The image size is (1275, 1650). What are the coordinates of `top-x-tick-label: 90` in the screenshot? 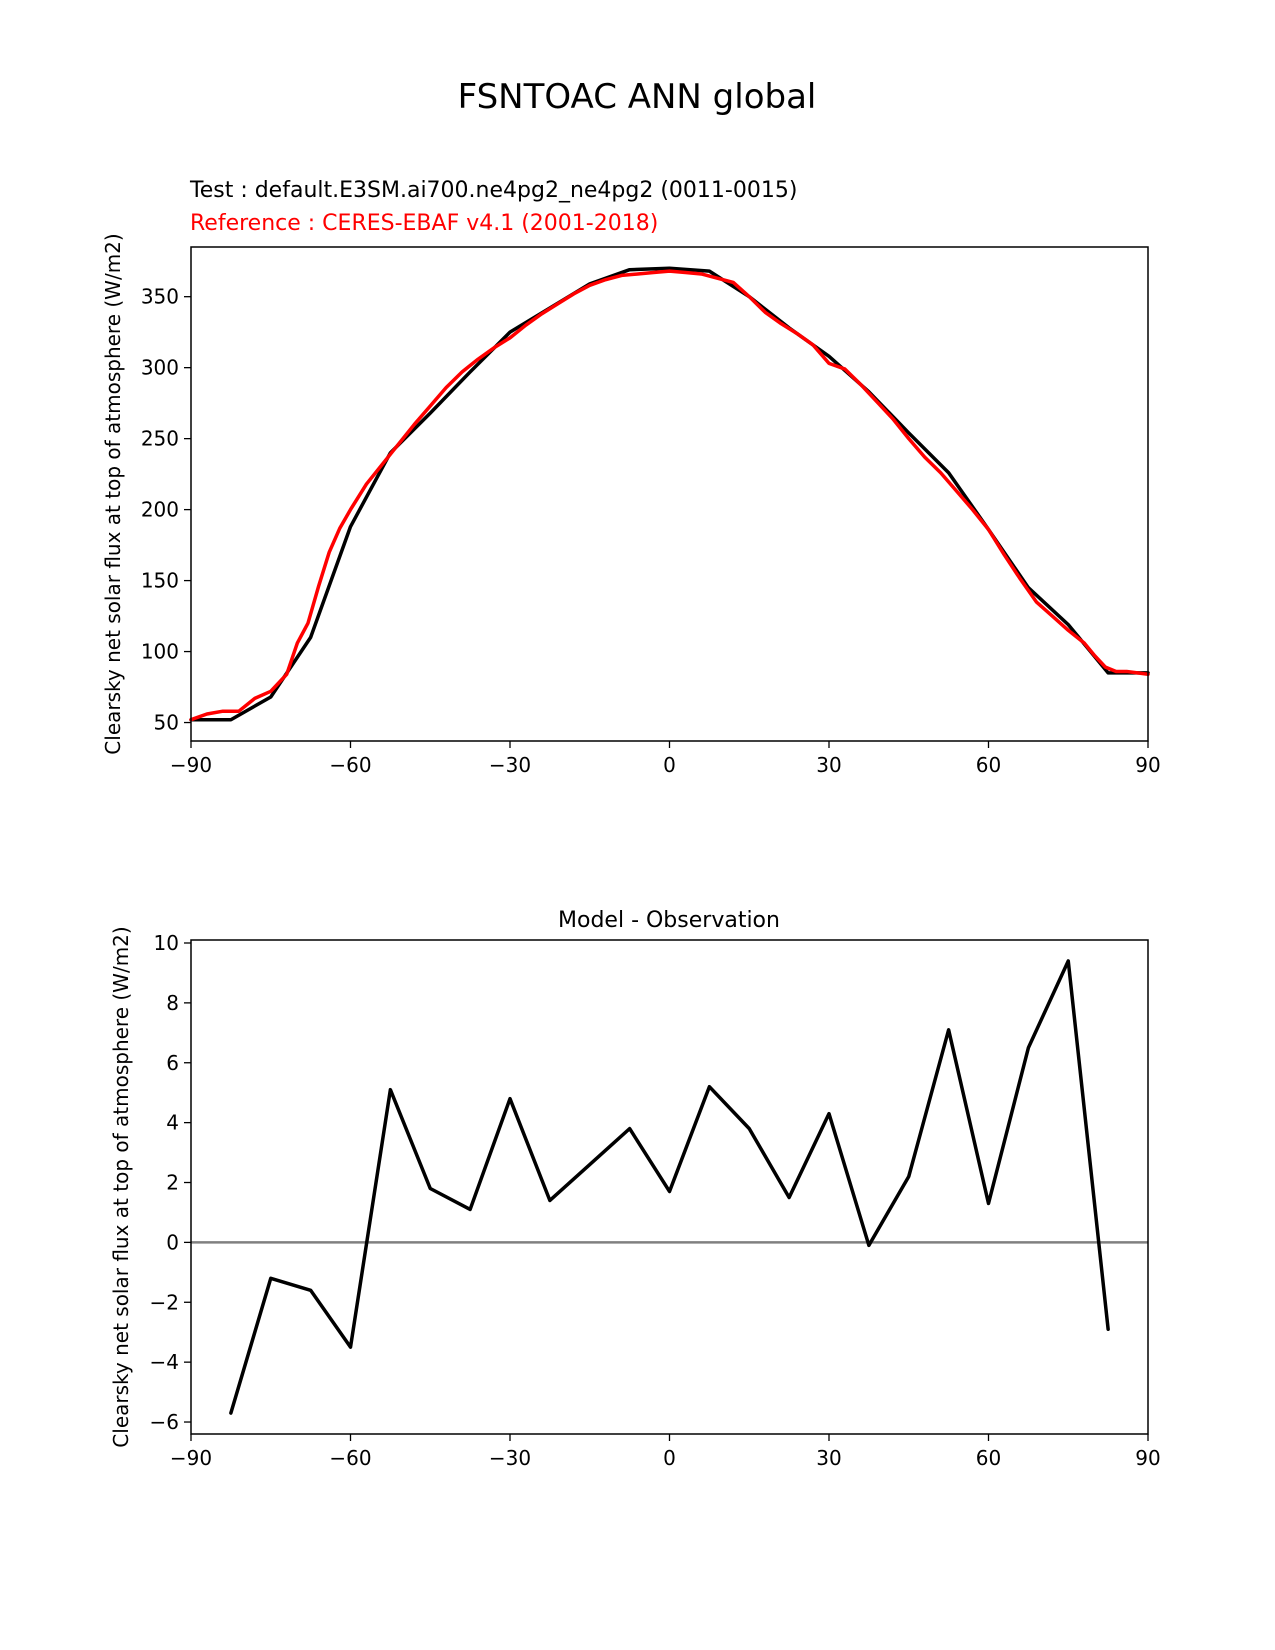 It's located at (1147, 765).